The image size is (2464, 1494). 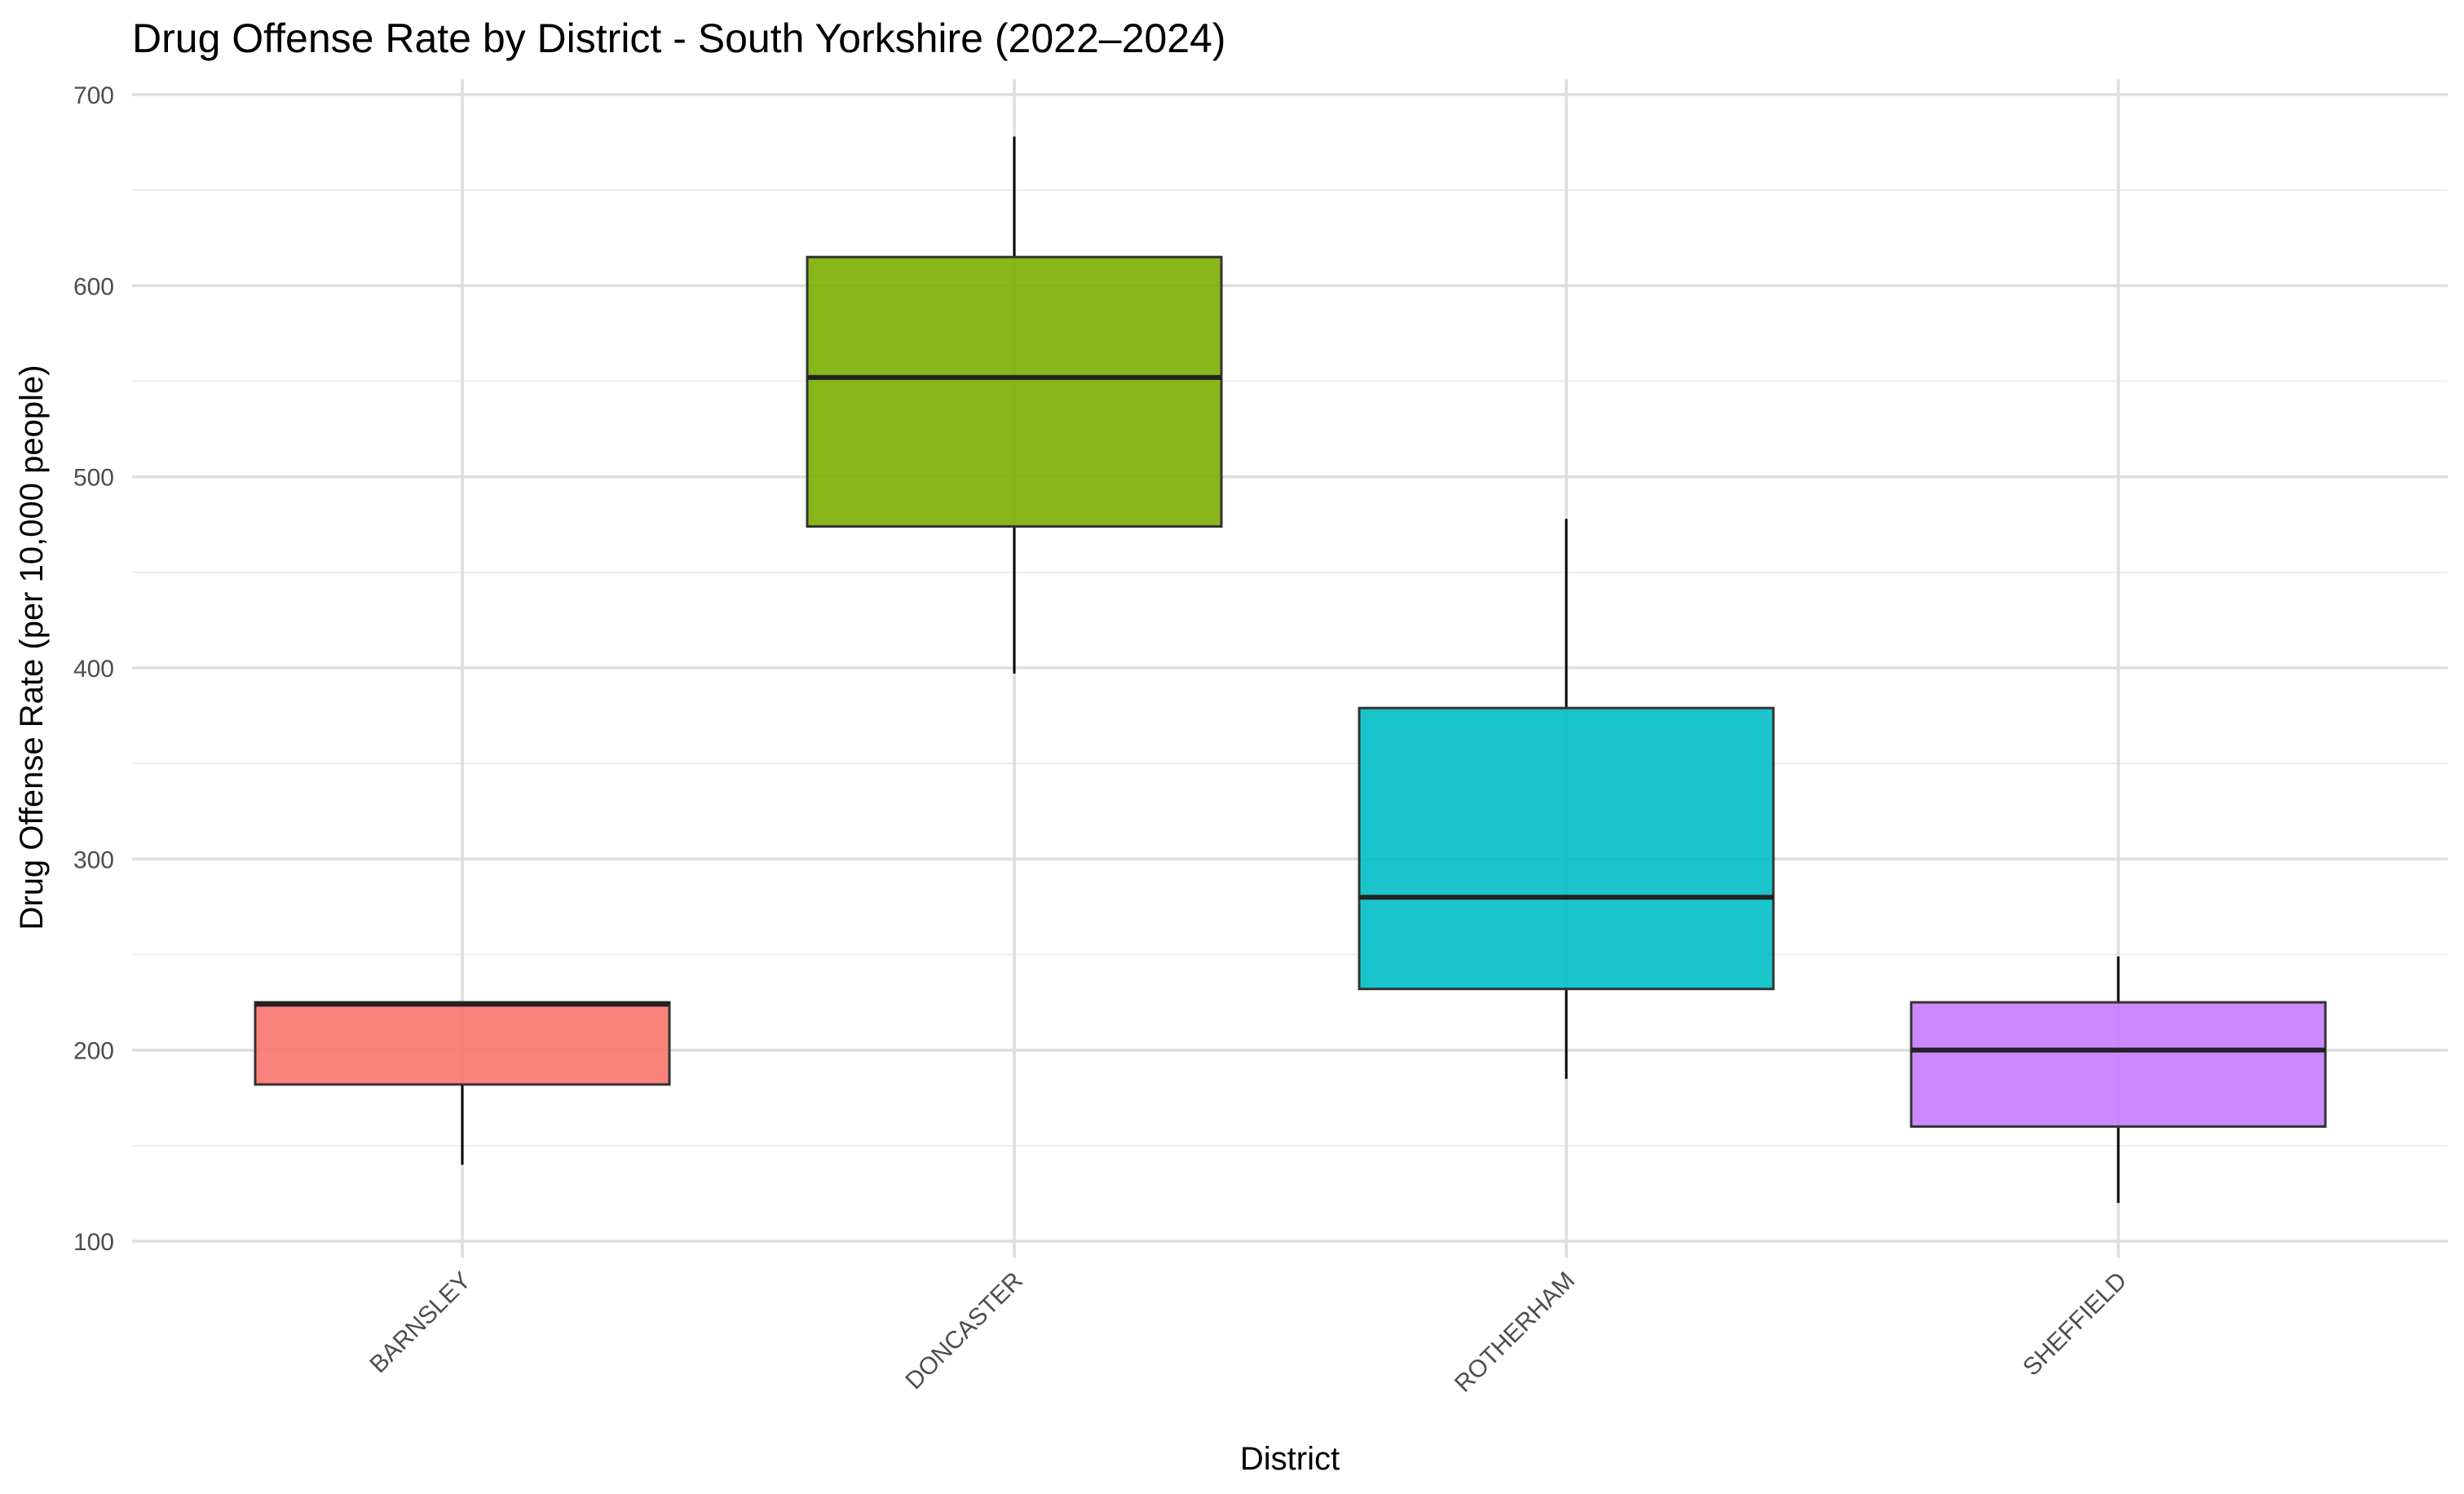 I want to click on x-tick-label: DONCASTER, so click(x=964, y=1331).